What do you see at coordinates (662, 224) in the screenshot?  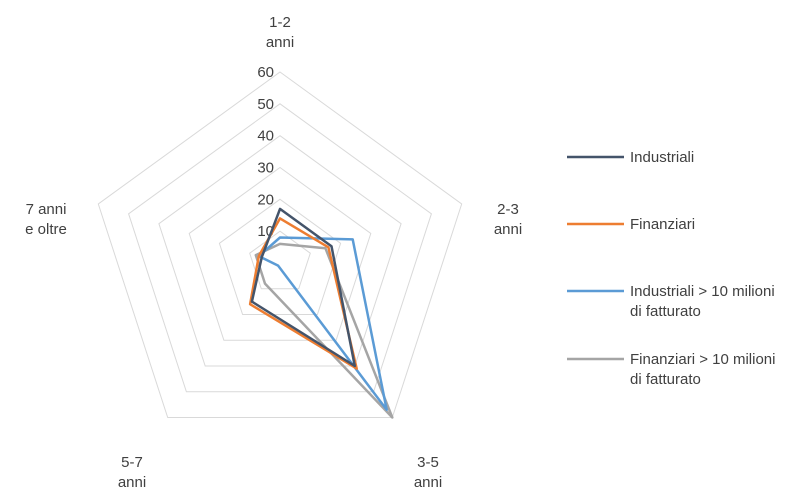 I see `legend-label-1: Finanziari` at bounding box center [662, 224].